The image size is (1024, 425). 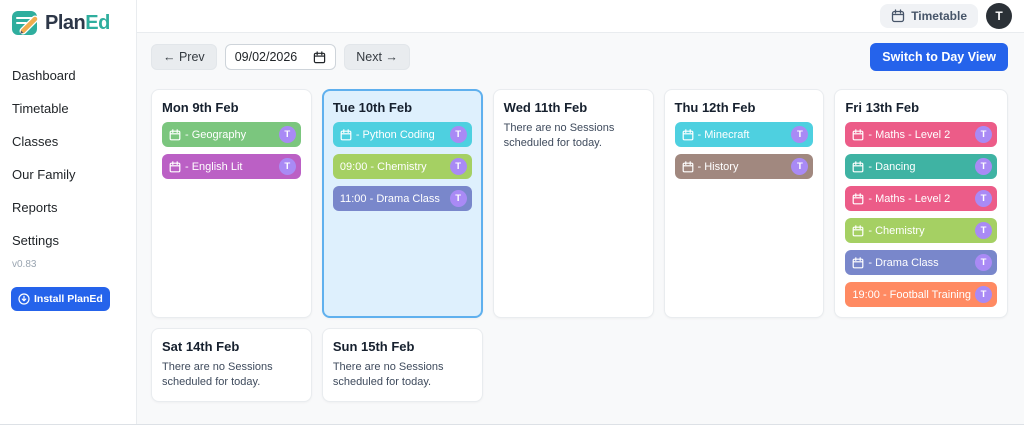 I want to click on session-pill-geography: - Geography T, so click(x=231, y=134).